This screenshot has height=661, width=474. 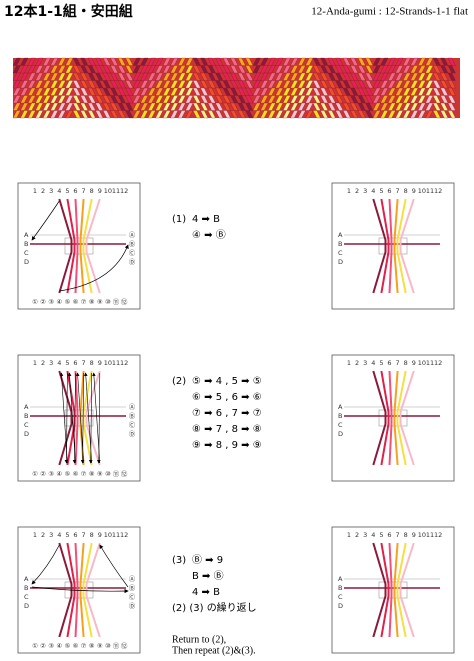 What do you see at coordinates (124, 474) in the screenshot?
I see `bottom-label: ⑫` at bounding box center [124, 474].